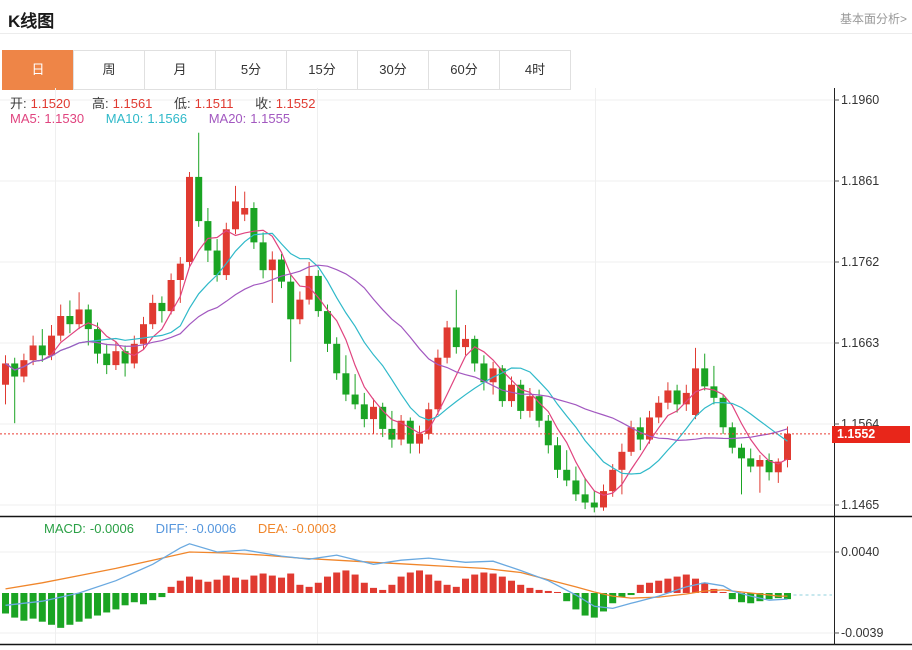  I want to click on ma5-value: 1.1530, so click(64, 118).